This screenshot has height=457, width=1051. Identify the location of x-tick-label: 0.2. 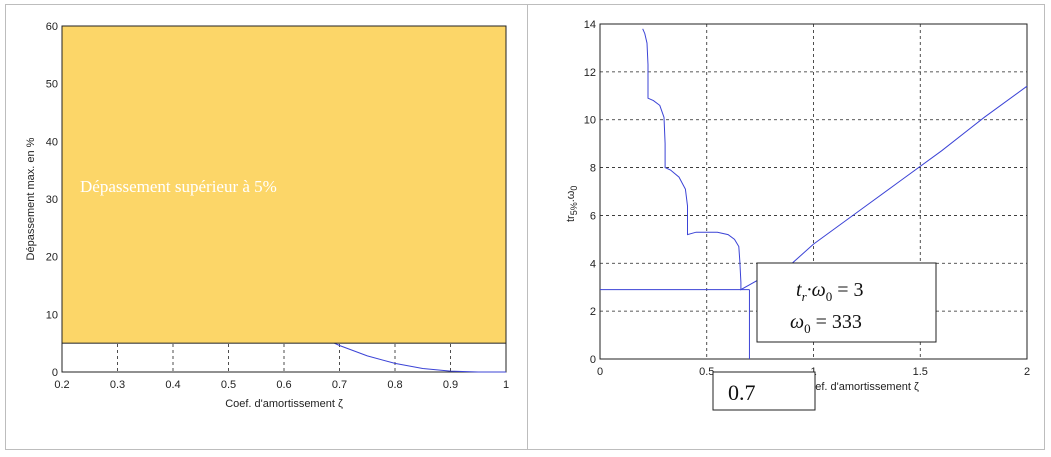
(61, 385).